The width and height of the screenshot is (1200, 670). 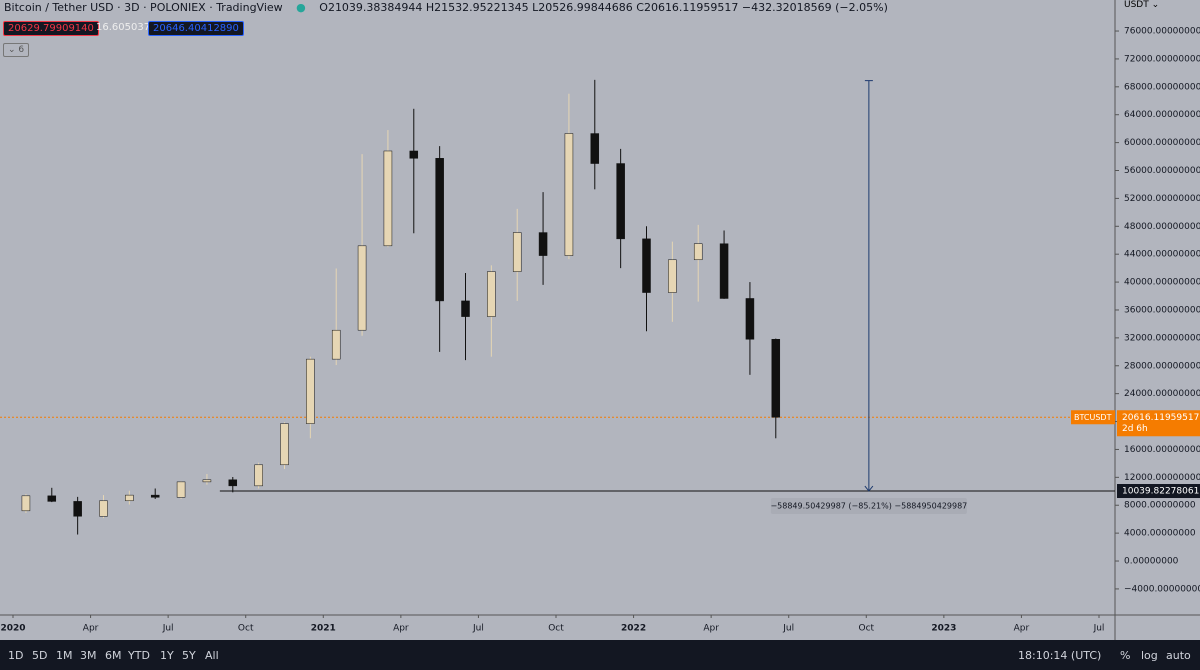 I want to click on measure-label-bg, so click(x=868, y=506).